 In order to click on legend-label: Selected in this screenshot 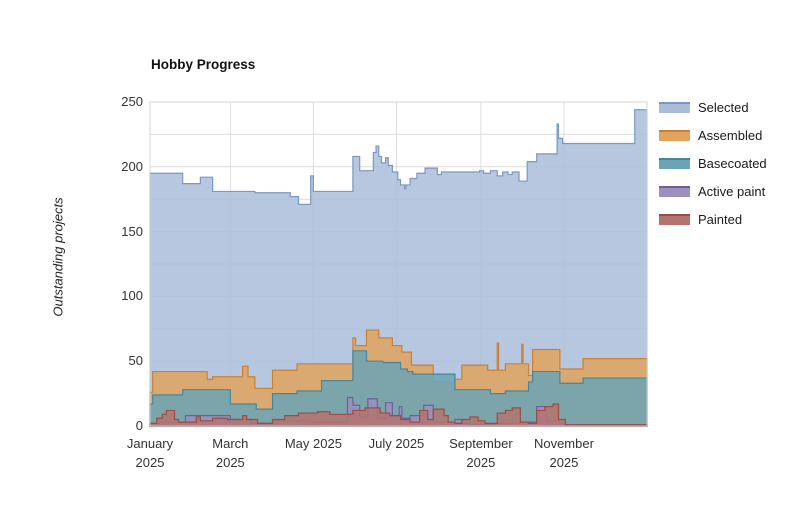, I will do `click(723, 107)`.